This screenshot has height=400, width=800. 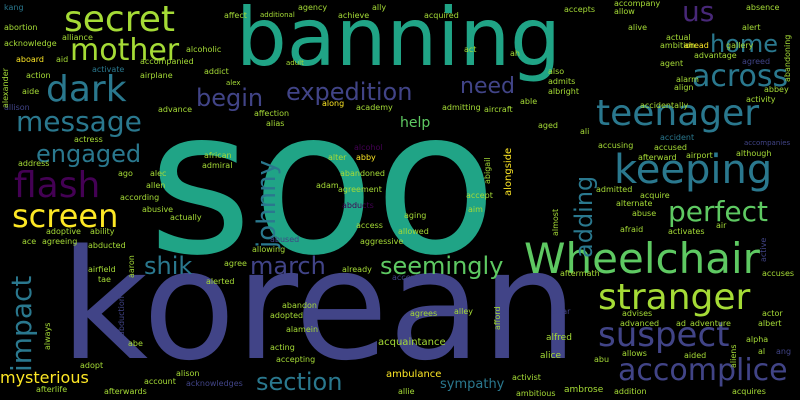 I want to click on word-ambulance: ambulance, so click(x=414, y=374).